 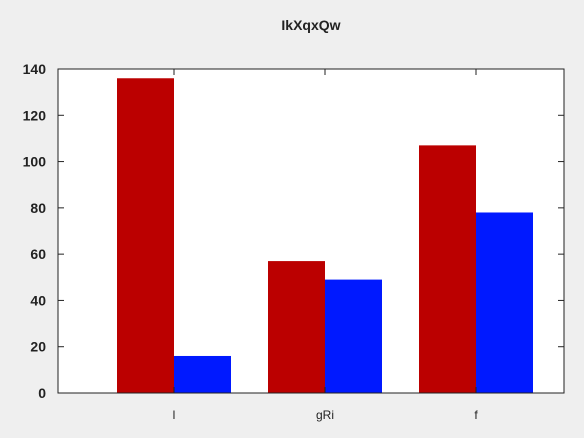 What do you see at coordinates (145, 235) in the screenshot?
I see `bar-series1-l` at bounding box center [145, 235].